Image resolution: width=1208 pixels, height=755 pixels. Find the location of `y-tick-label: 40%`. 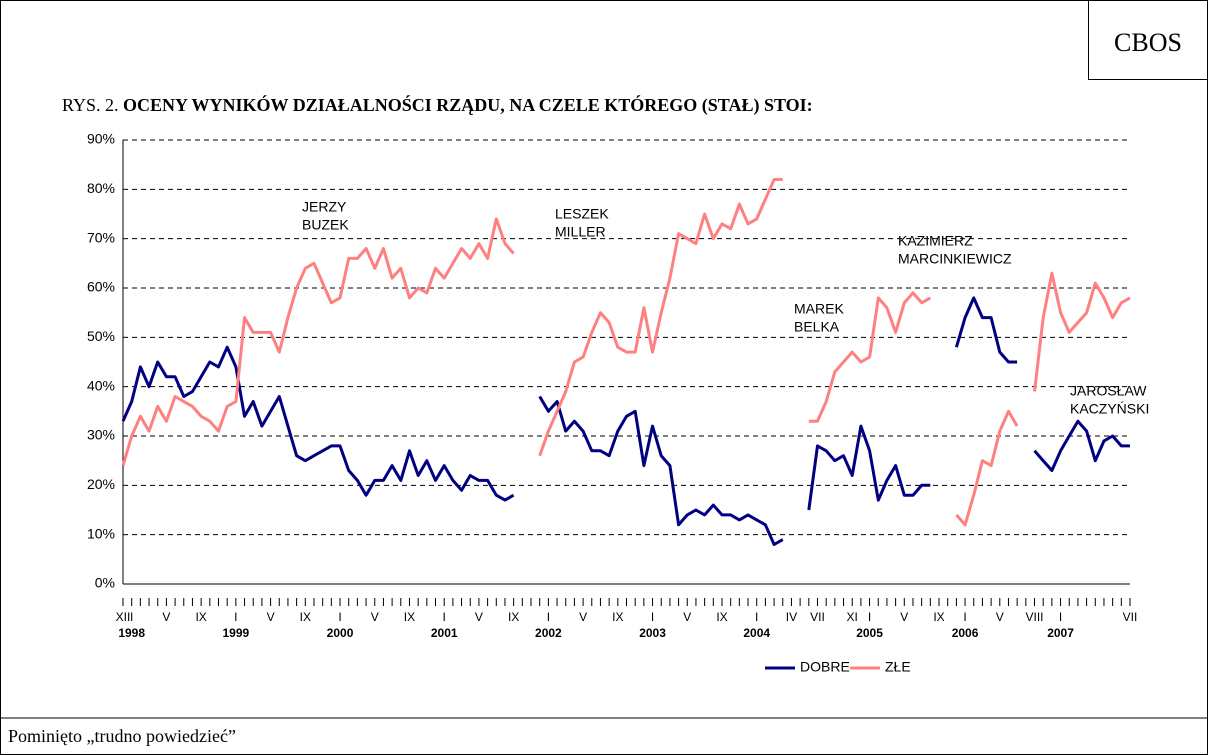

y-tick-label: 40% is located at coordinates (101, 385).